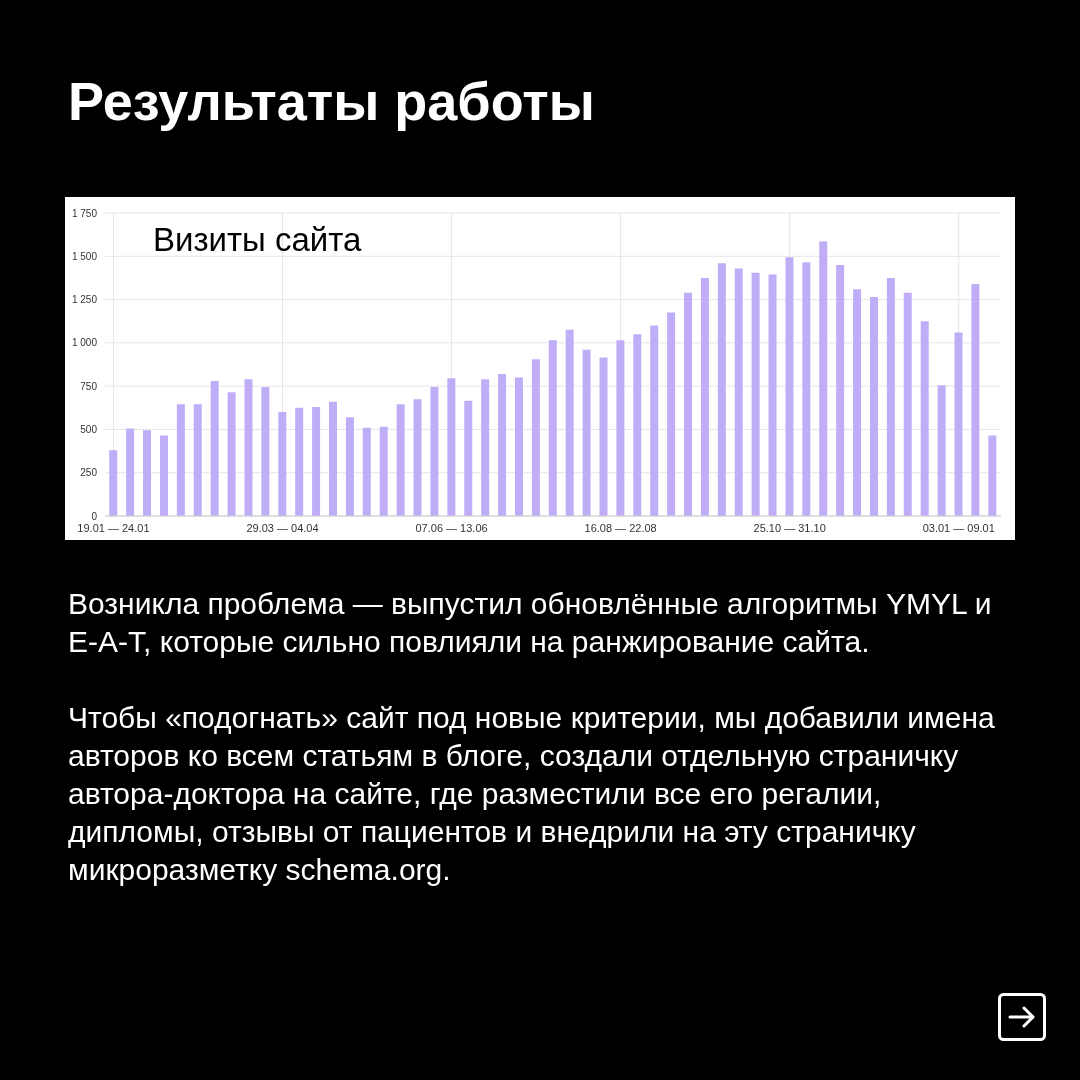  What do you see at coordinates (958, 527) in the screenshot?
I see `x-tick-label: 03.01 — 09.01` at bounding box center [958, 527].